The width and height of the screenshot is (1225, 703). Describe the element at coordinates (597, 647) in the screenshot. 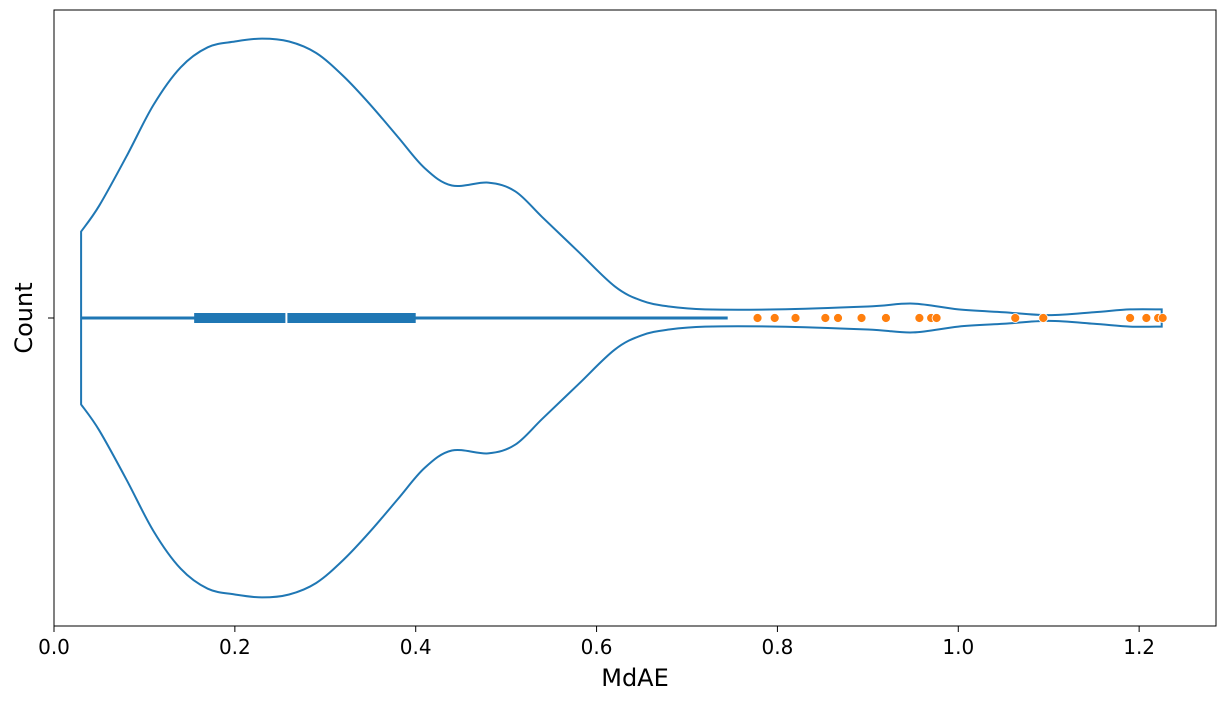

I see `x-tick-label-3: 0.6` at that location.